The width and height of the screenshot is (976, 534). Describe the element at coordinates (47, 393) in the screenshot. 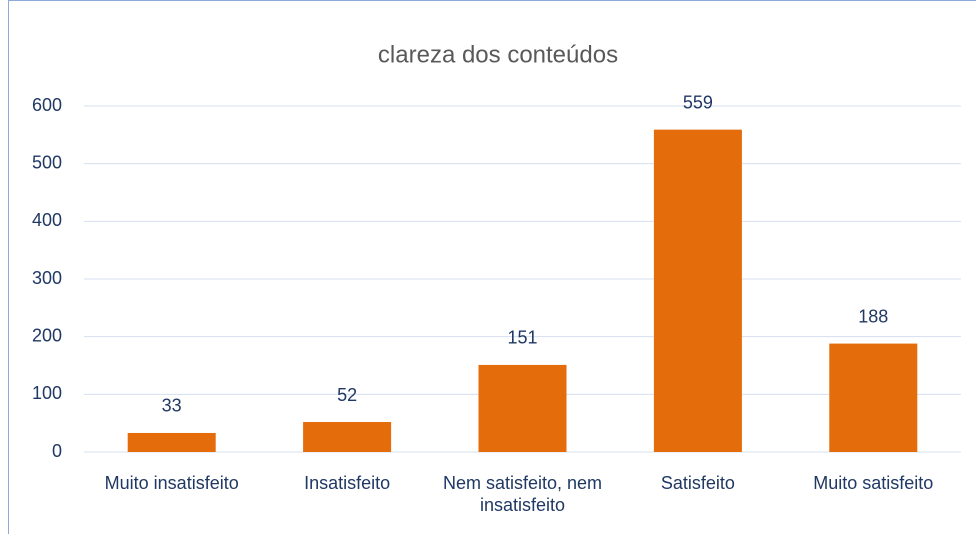

I see `y-tick-label: 100` at that location.